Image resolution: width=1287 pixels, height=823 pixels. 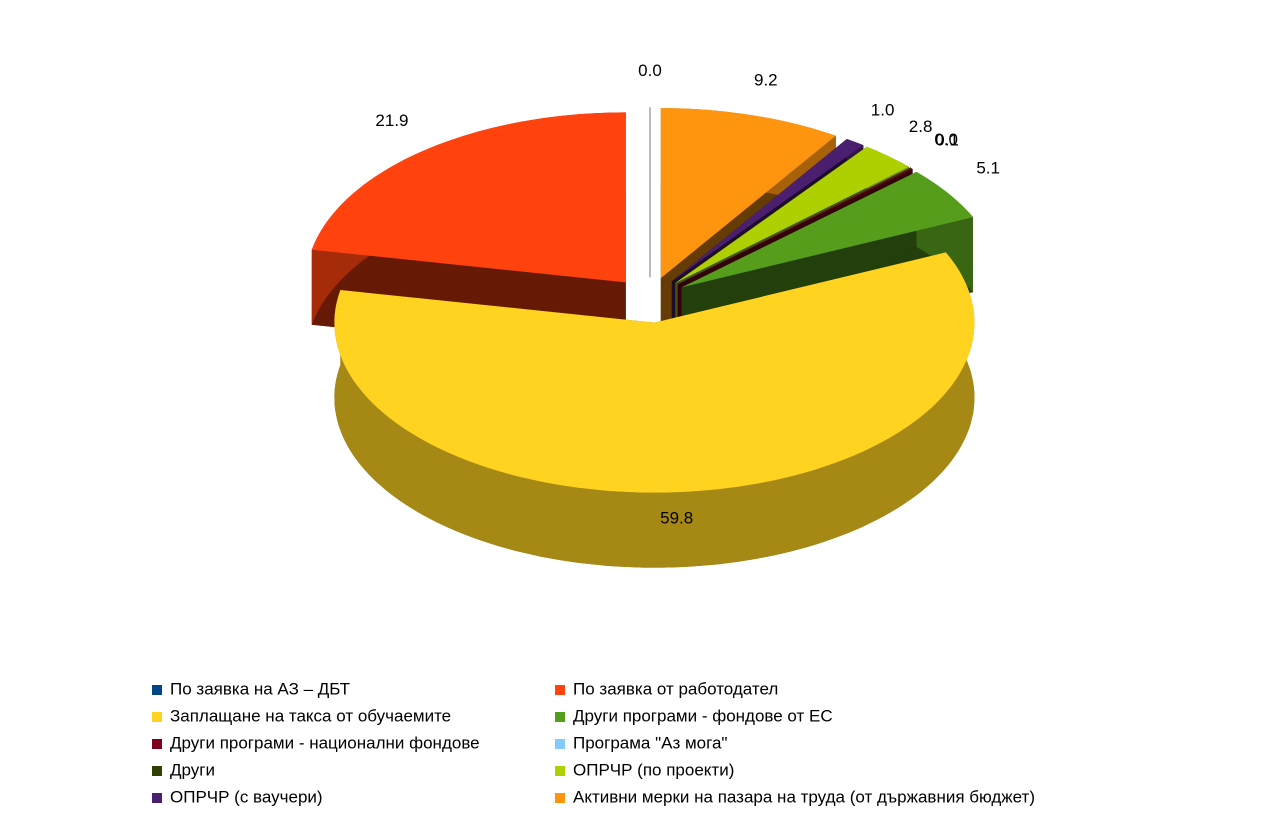 I want to click on slice-edge, so click(x=794, y=226).